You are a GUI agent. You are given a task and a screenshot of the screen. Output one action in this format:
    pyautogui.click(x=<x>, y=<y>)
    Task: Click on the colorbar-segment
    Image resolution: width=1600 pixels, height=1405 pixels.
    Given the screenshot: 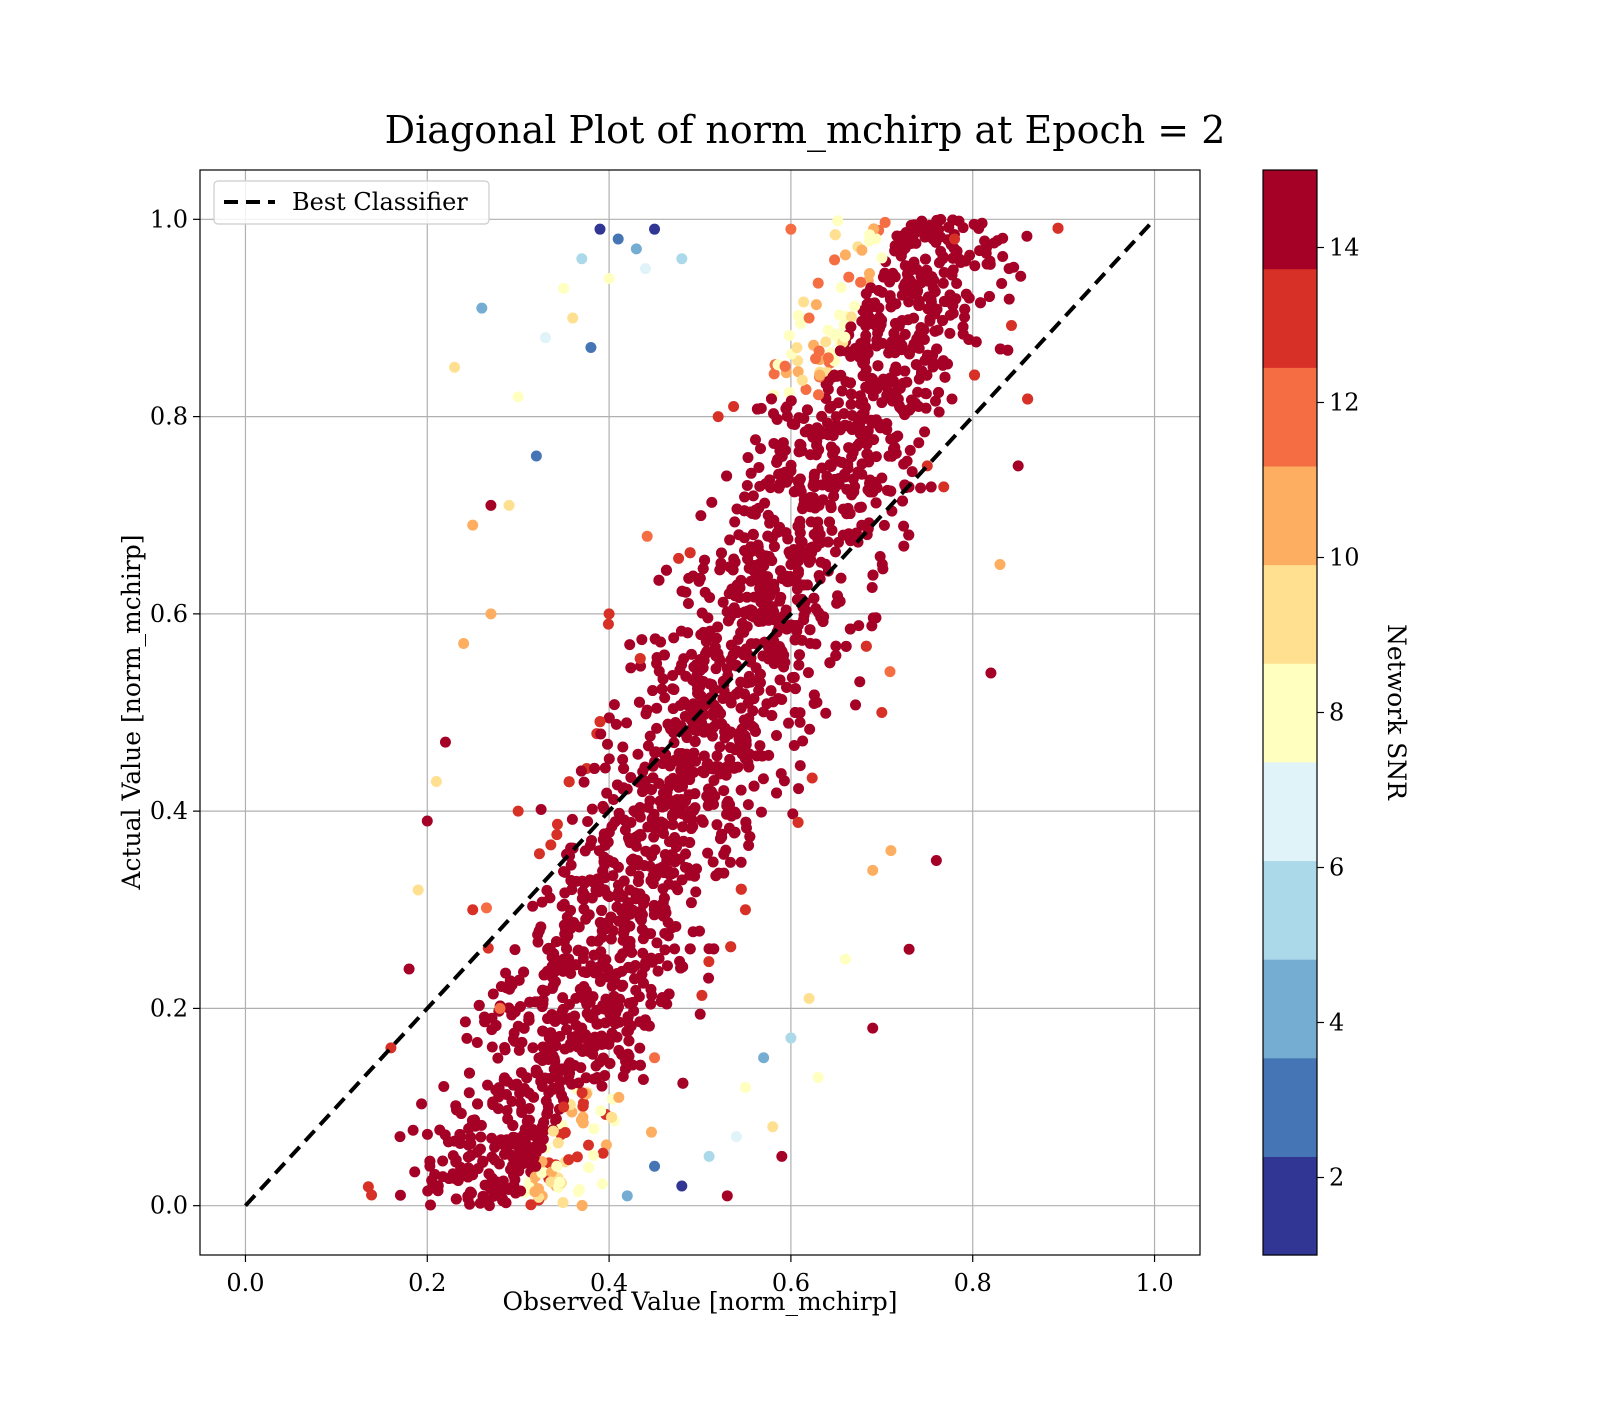 What is the action you would take?
    pyautogui.click(x=1290, y=614)
    